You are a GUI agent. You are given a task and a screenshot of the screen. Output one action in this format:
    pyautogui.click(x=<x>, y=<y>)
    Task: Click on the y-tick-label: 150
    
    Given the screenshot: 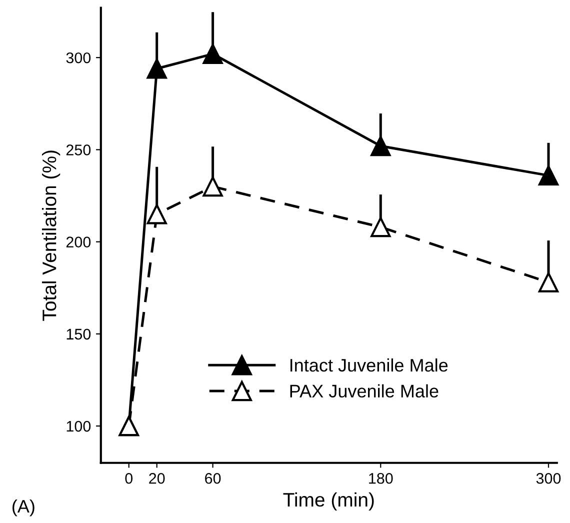 What is the action you would take?
    pyautogui.click(x=78, y=334)
    